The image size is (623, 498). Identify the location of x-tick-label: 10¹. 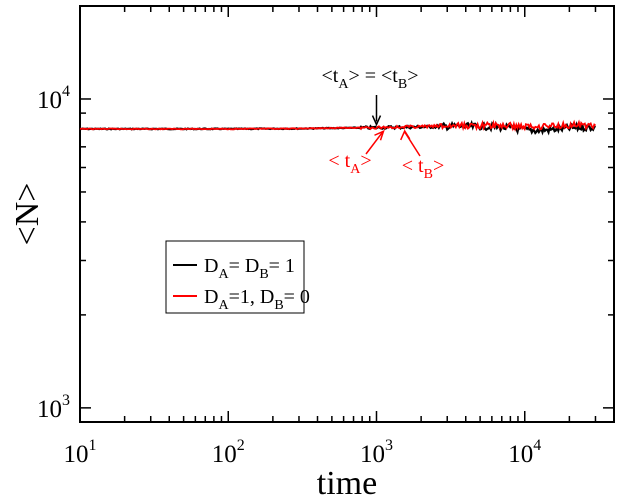
(80, 452).